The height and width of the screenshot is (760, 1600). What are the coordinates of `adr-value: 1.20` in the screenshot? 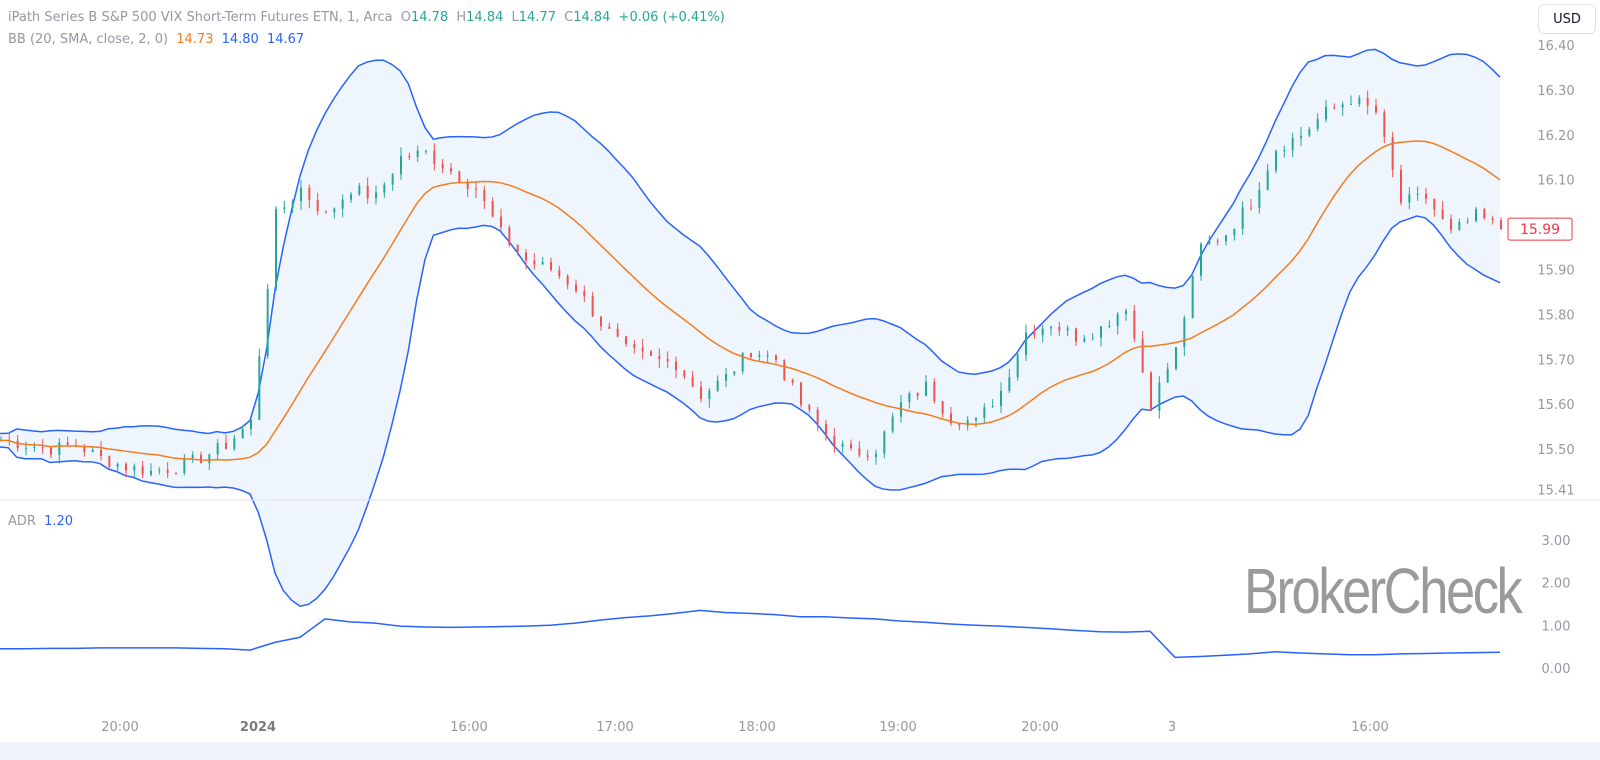 It's located at (59, 521).